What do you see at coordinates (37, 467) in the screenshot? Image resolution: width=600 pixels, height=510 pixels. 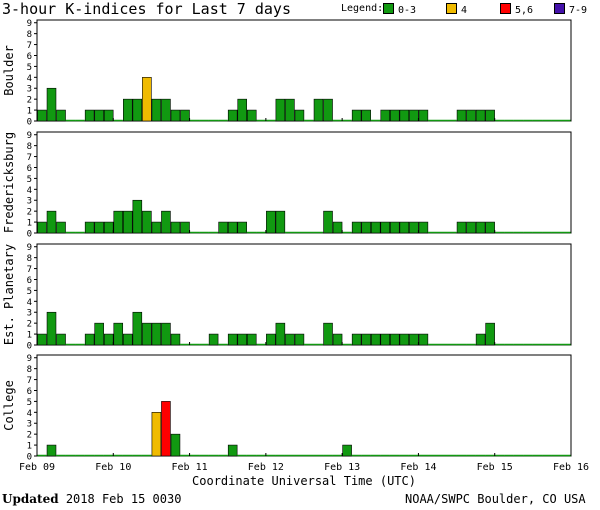 I see `x-tick-label: Feb 09` at bounding box center [37, 467].